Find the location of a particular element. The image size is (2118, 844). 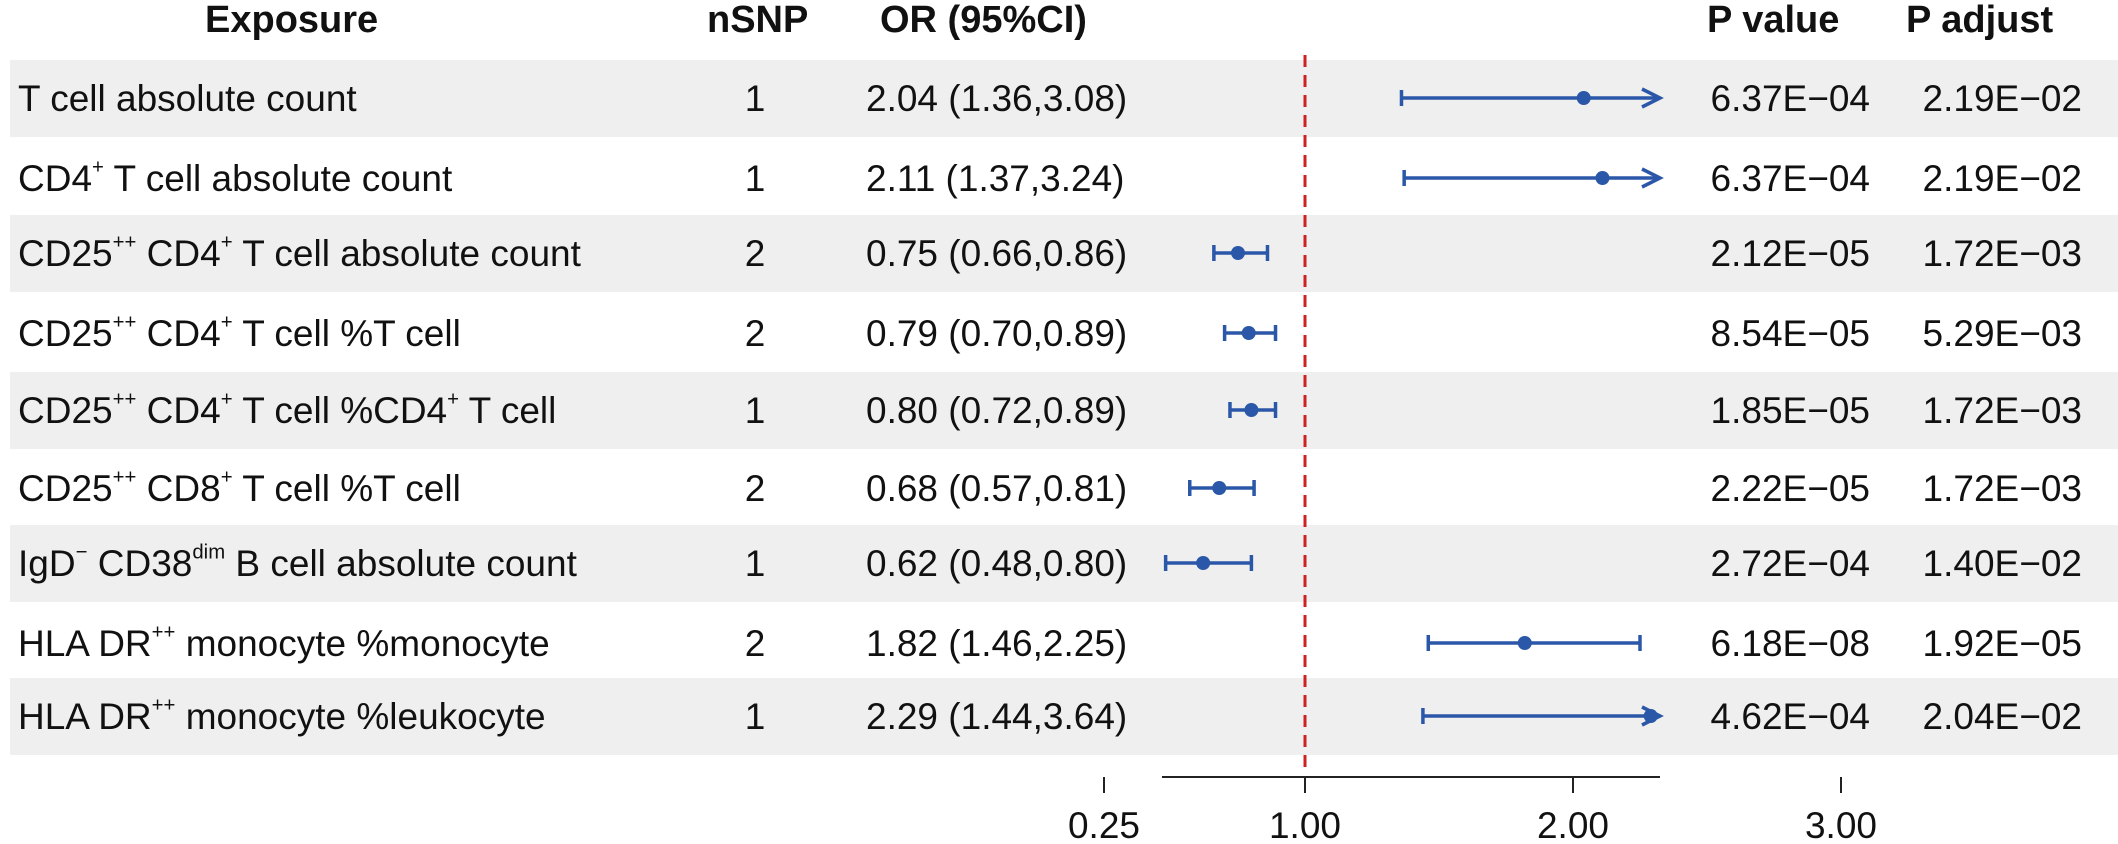

exposure-text: T cell %CD4 is located at coordinates (340, 410).